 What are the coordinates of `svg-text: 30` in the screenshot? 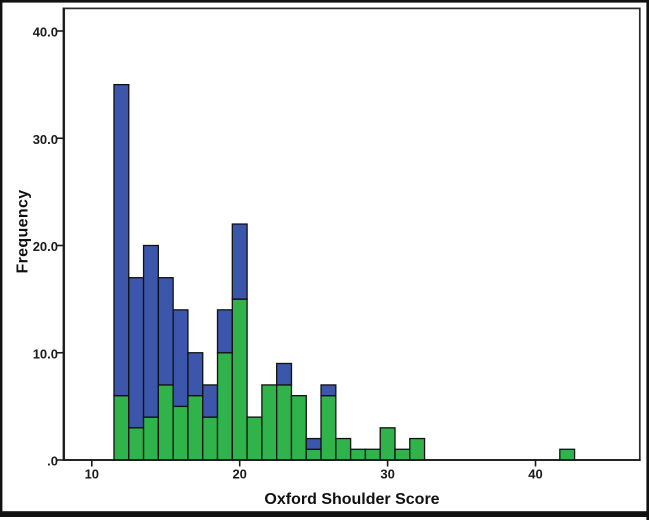 It's located at (387, 474).